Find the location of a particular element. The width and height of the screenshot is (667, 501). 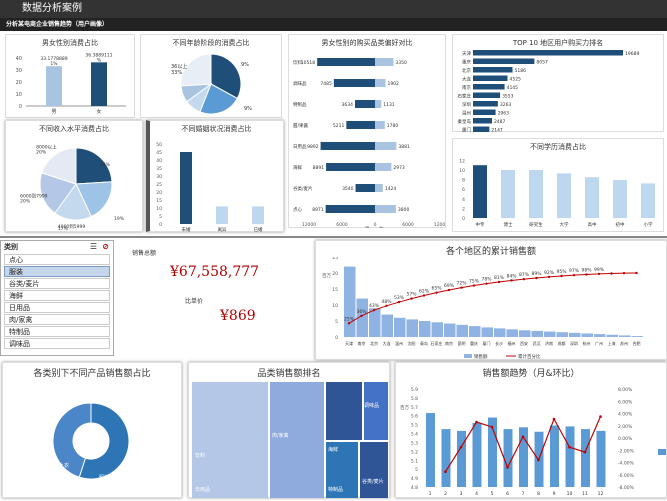

y-tick: 25 is located at coordinates (335, 259).